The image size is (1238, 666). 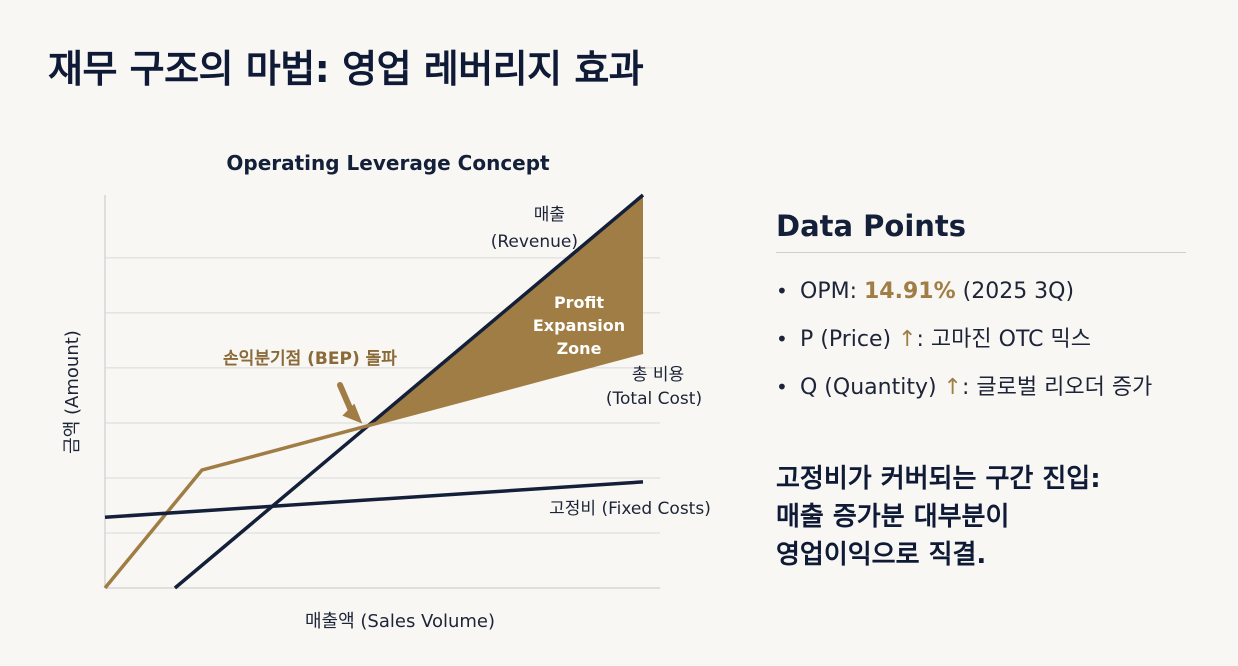 What do you see at coordinates (388, 163) in the screenshot?
I see `chart-title: Operating Leverage Concept` at bounding box center [388, 163].